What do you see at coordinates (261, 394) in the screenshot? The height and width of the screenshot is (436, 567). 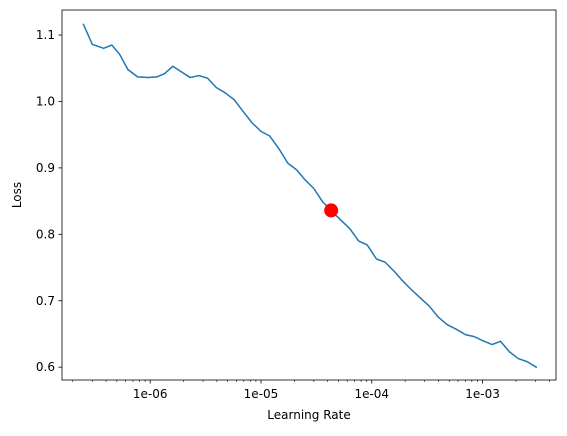 I see `x-tick-label: 1e-05` at bounding box center [261, 394].